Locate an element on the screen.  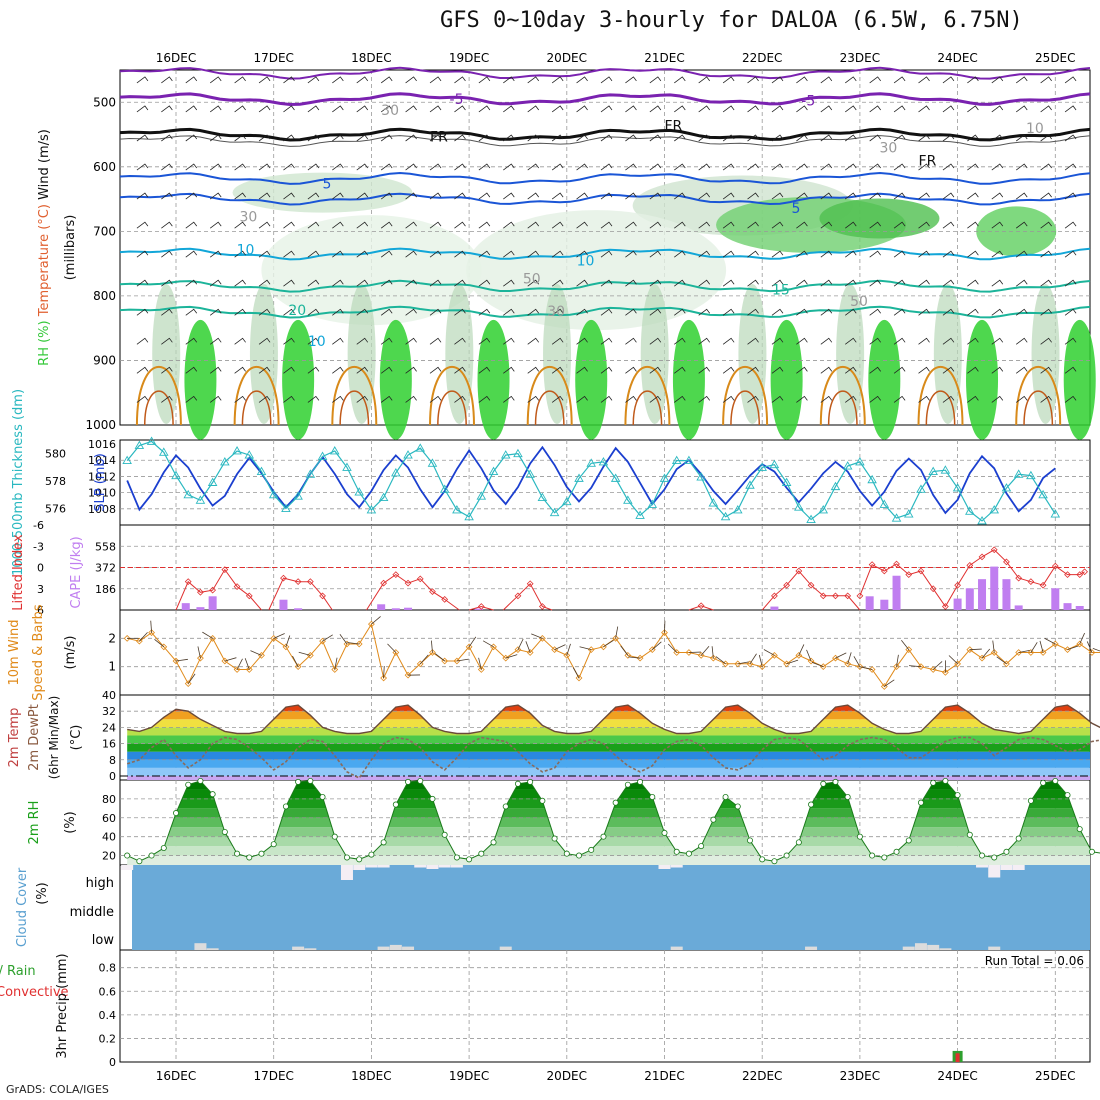
rh-band is located at coordinates (608, 832).